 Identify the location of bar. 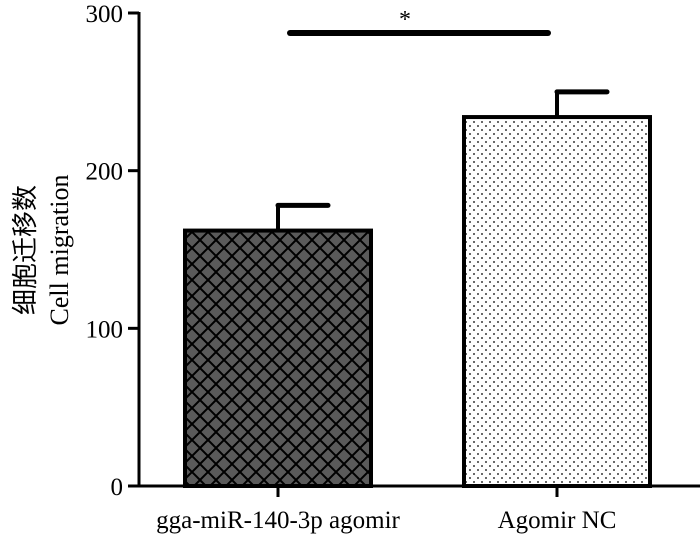
(278, 358).